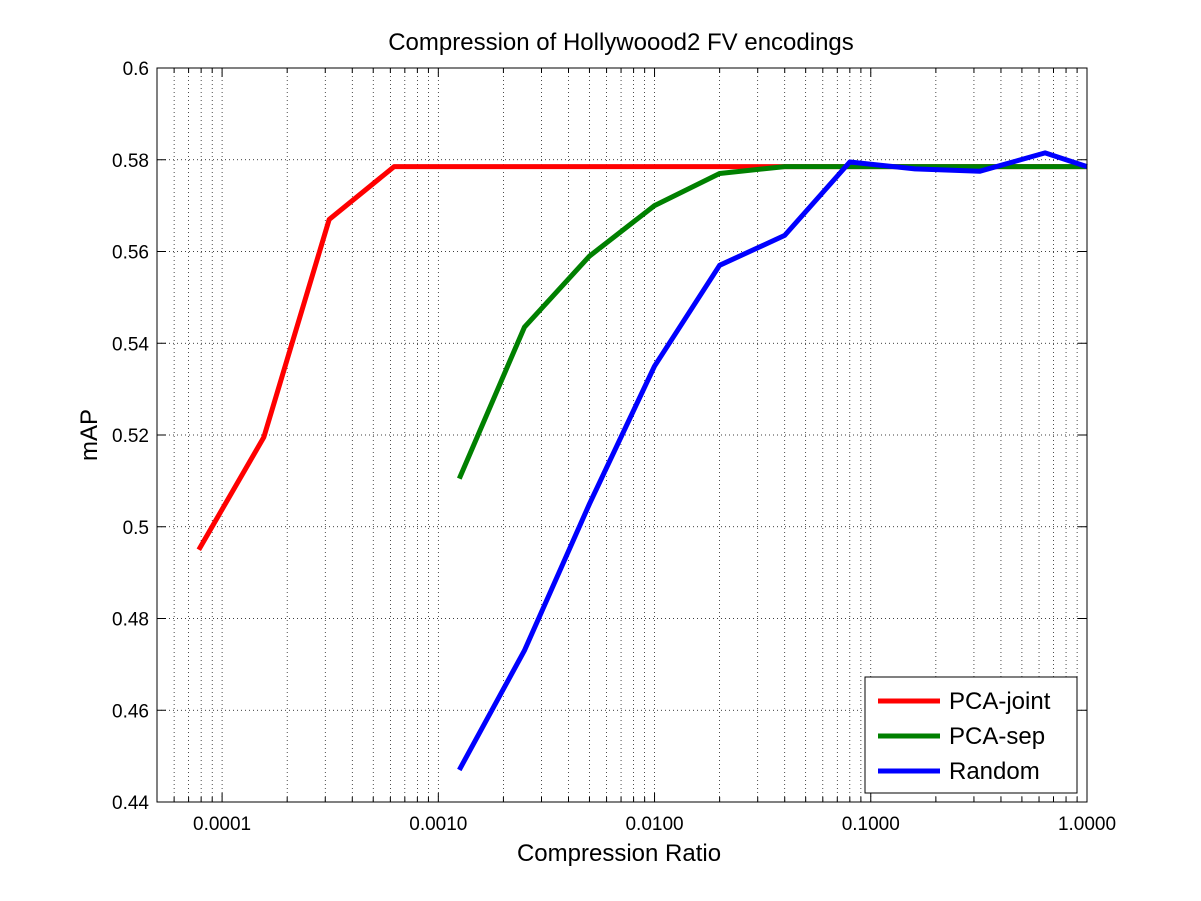 The height and width of the screenshot is (901, 1201). What do you see at coordinates (136, 69) in the screenshot?
I see `y-tick-label: 0.6` at bounding box center [136, 69].